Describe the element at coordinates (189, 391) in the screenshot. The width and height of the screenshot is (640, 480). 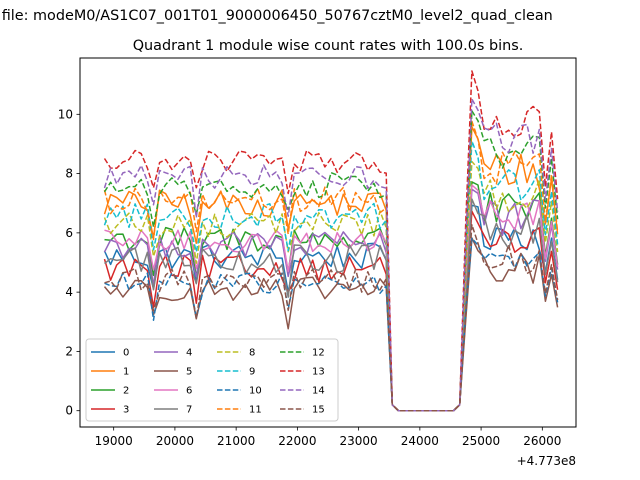
I see `legend-label-6: 6` at that location.